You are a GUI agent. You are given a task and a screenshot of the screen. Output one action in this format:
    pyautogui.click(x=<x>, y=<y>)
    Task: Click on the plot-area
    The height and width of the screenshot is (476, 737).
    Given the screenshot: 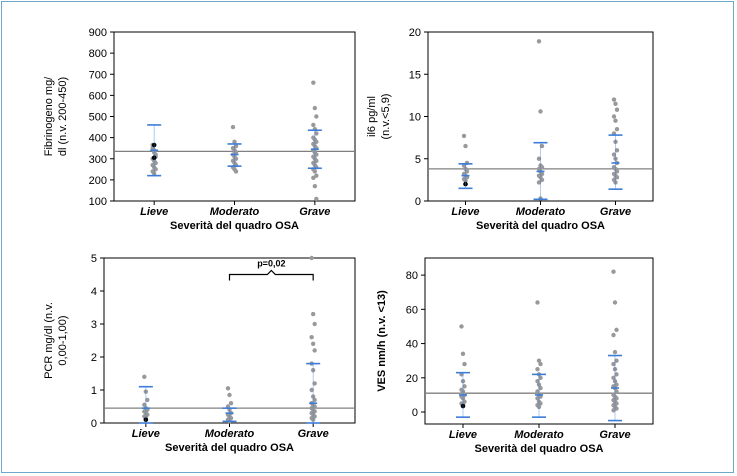 What is the action you would take?
    pyautogui.click(x=229, y=340)
    